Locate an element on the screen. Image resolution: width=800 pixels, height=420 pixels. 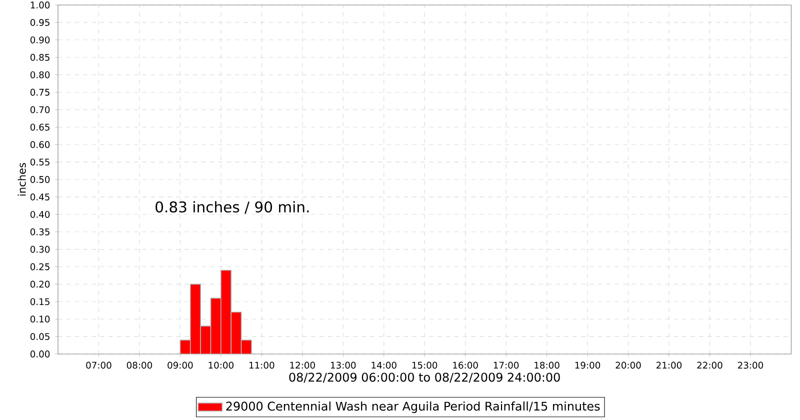
y-tick-label: 0.85 is located at coordinates (40, 57).